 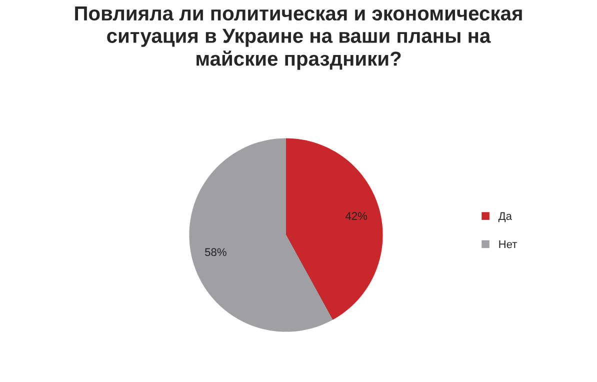 What do you see at coordinates (508, 244) in the screenshot?
I see `legend-label: Нет` at bounding box center [508, 244].